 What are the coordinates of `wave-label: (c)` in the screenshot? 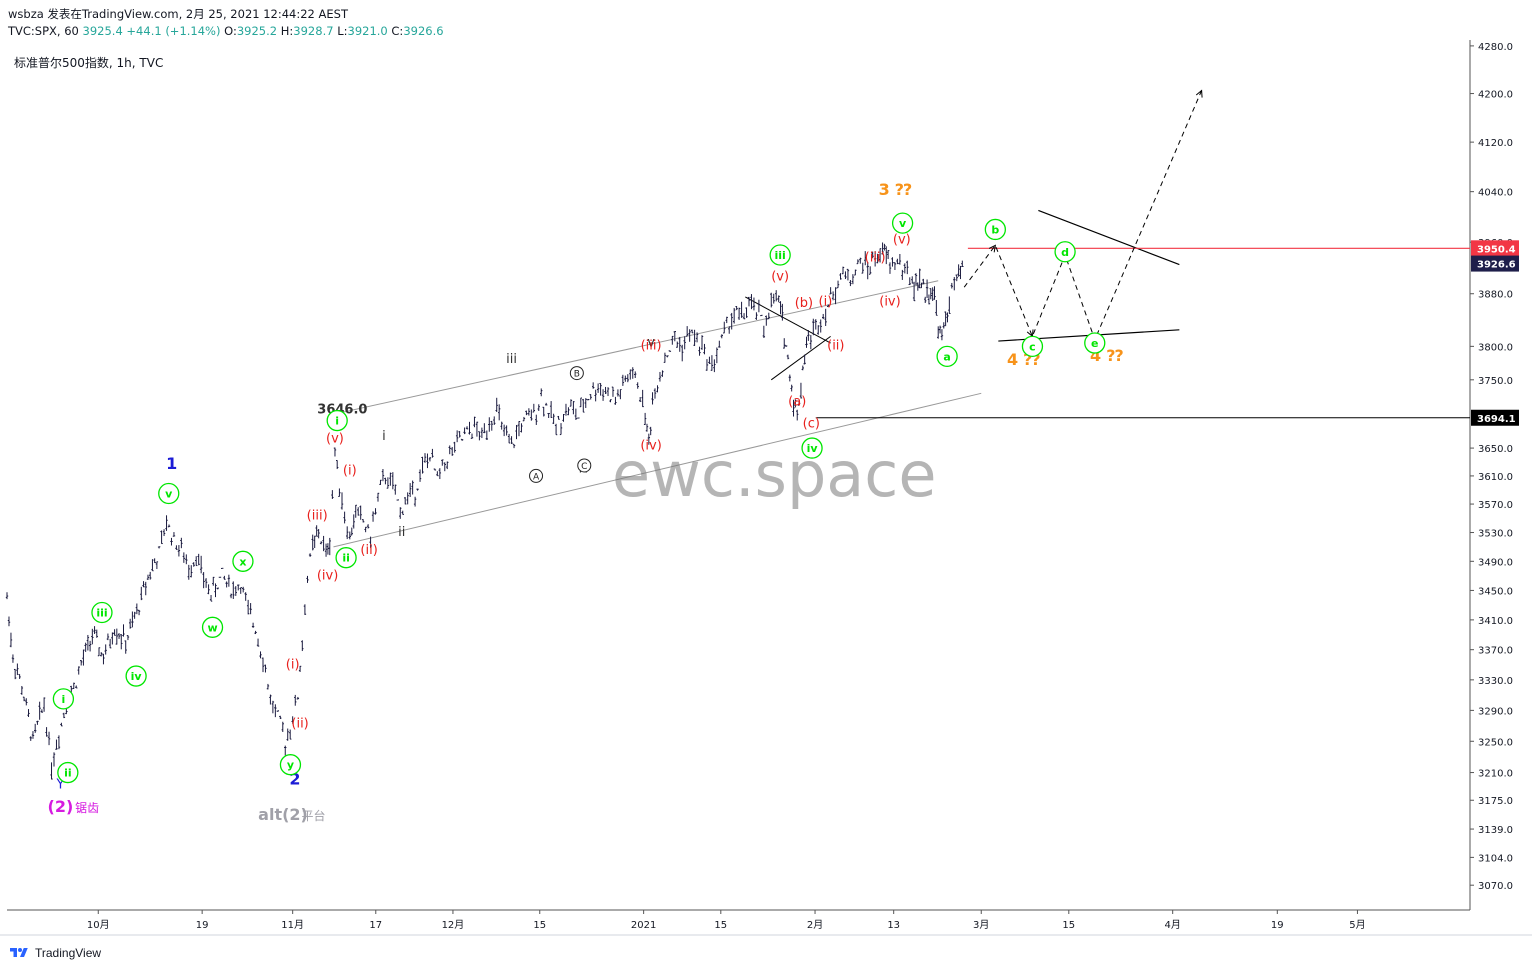 It's located at (811, 423).